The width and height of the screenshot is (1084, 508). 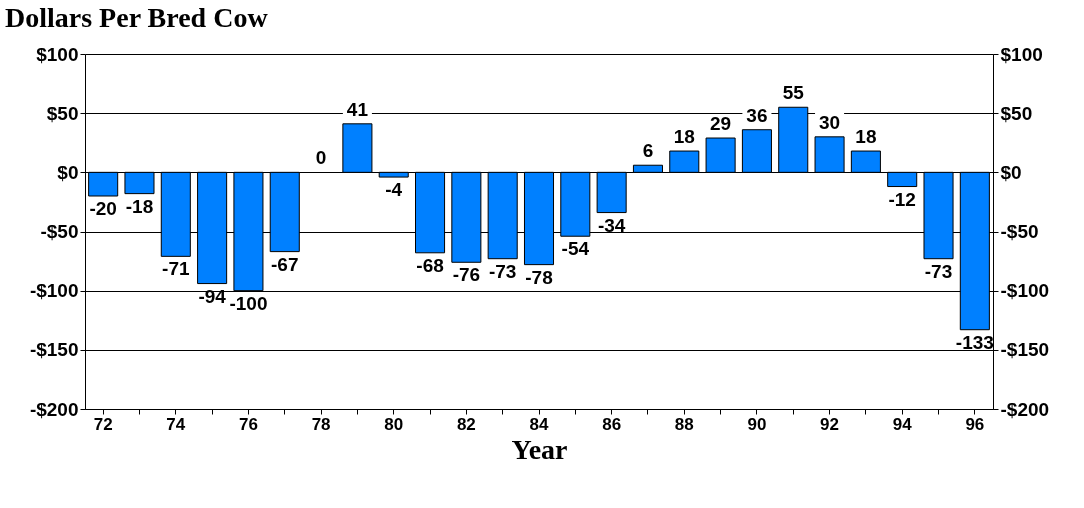 I want to click on x-tick-label: 76, so click(x=248, y=424).